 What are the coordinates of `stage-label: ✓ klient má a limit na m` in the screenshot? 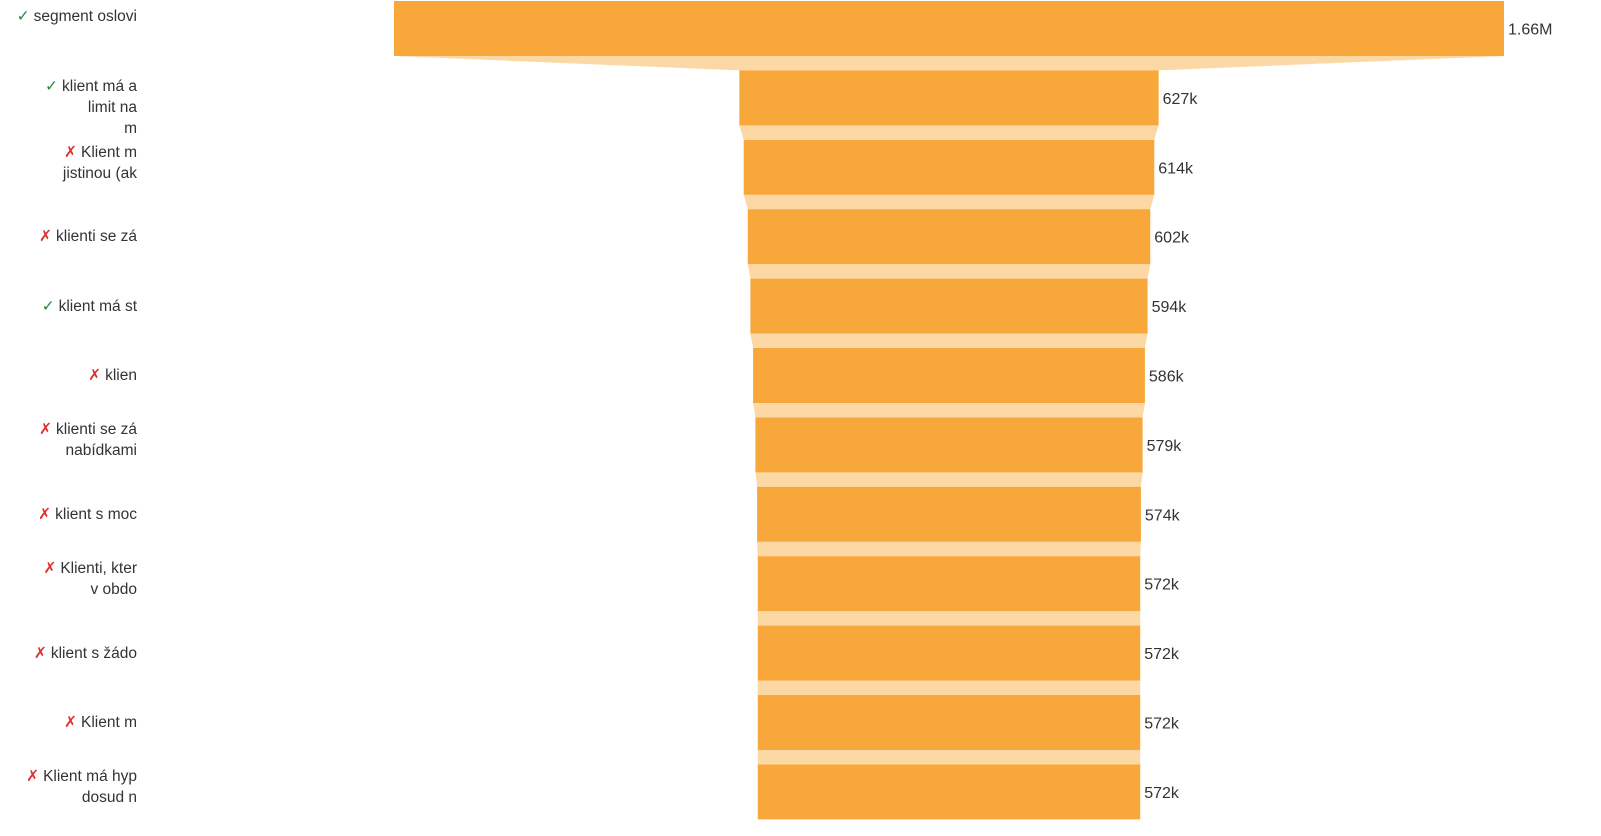 It's located at (68, 107).